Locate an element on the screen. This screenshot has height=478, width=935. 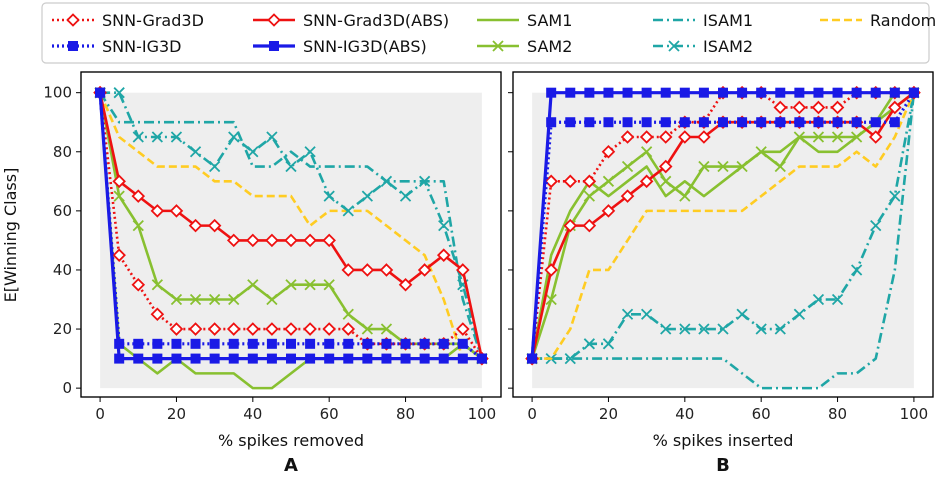
legend-label: SAM1 is located at coordinates (549, 20).